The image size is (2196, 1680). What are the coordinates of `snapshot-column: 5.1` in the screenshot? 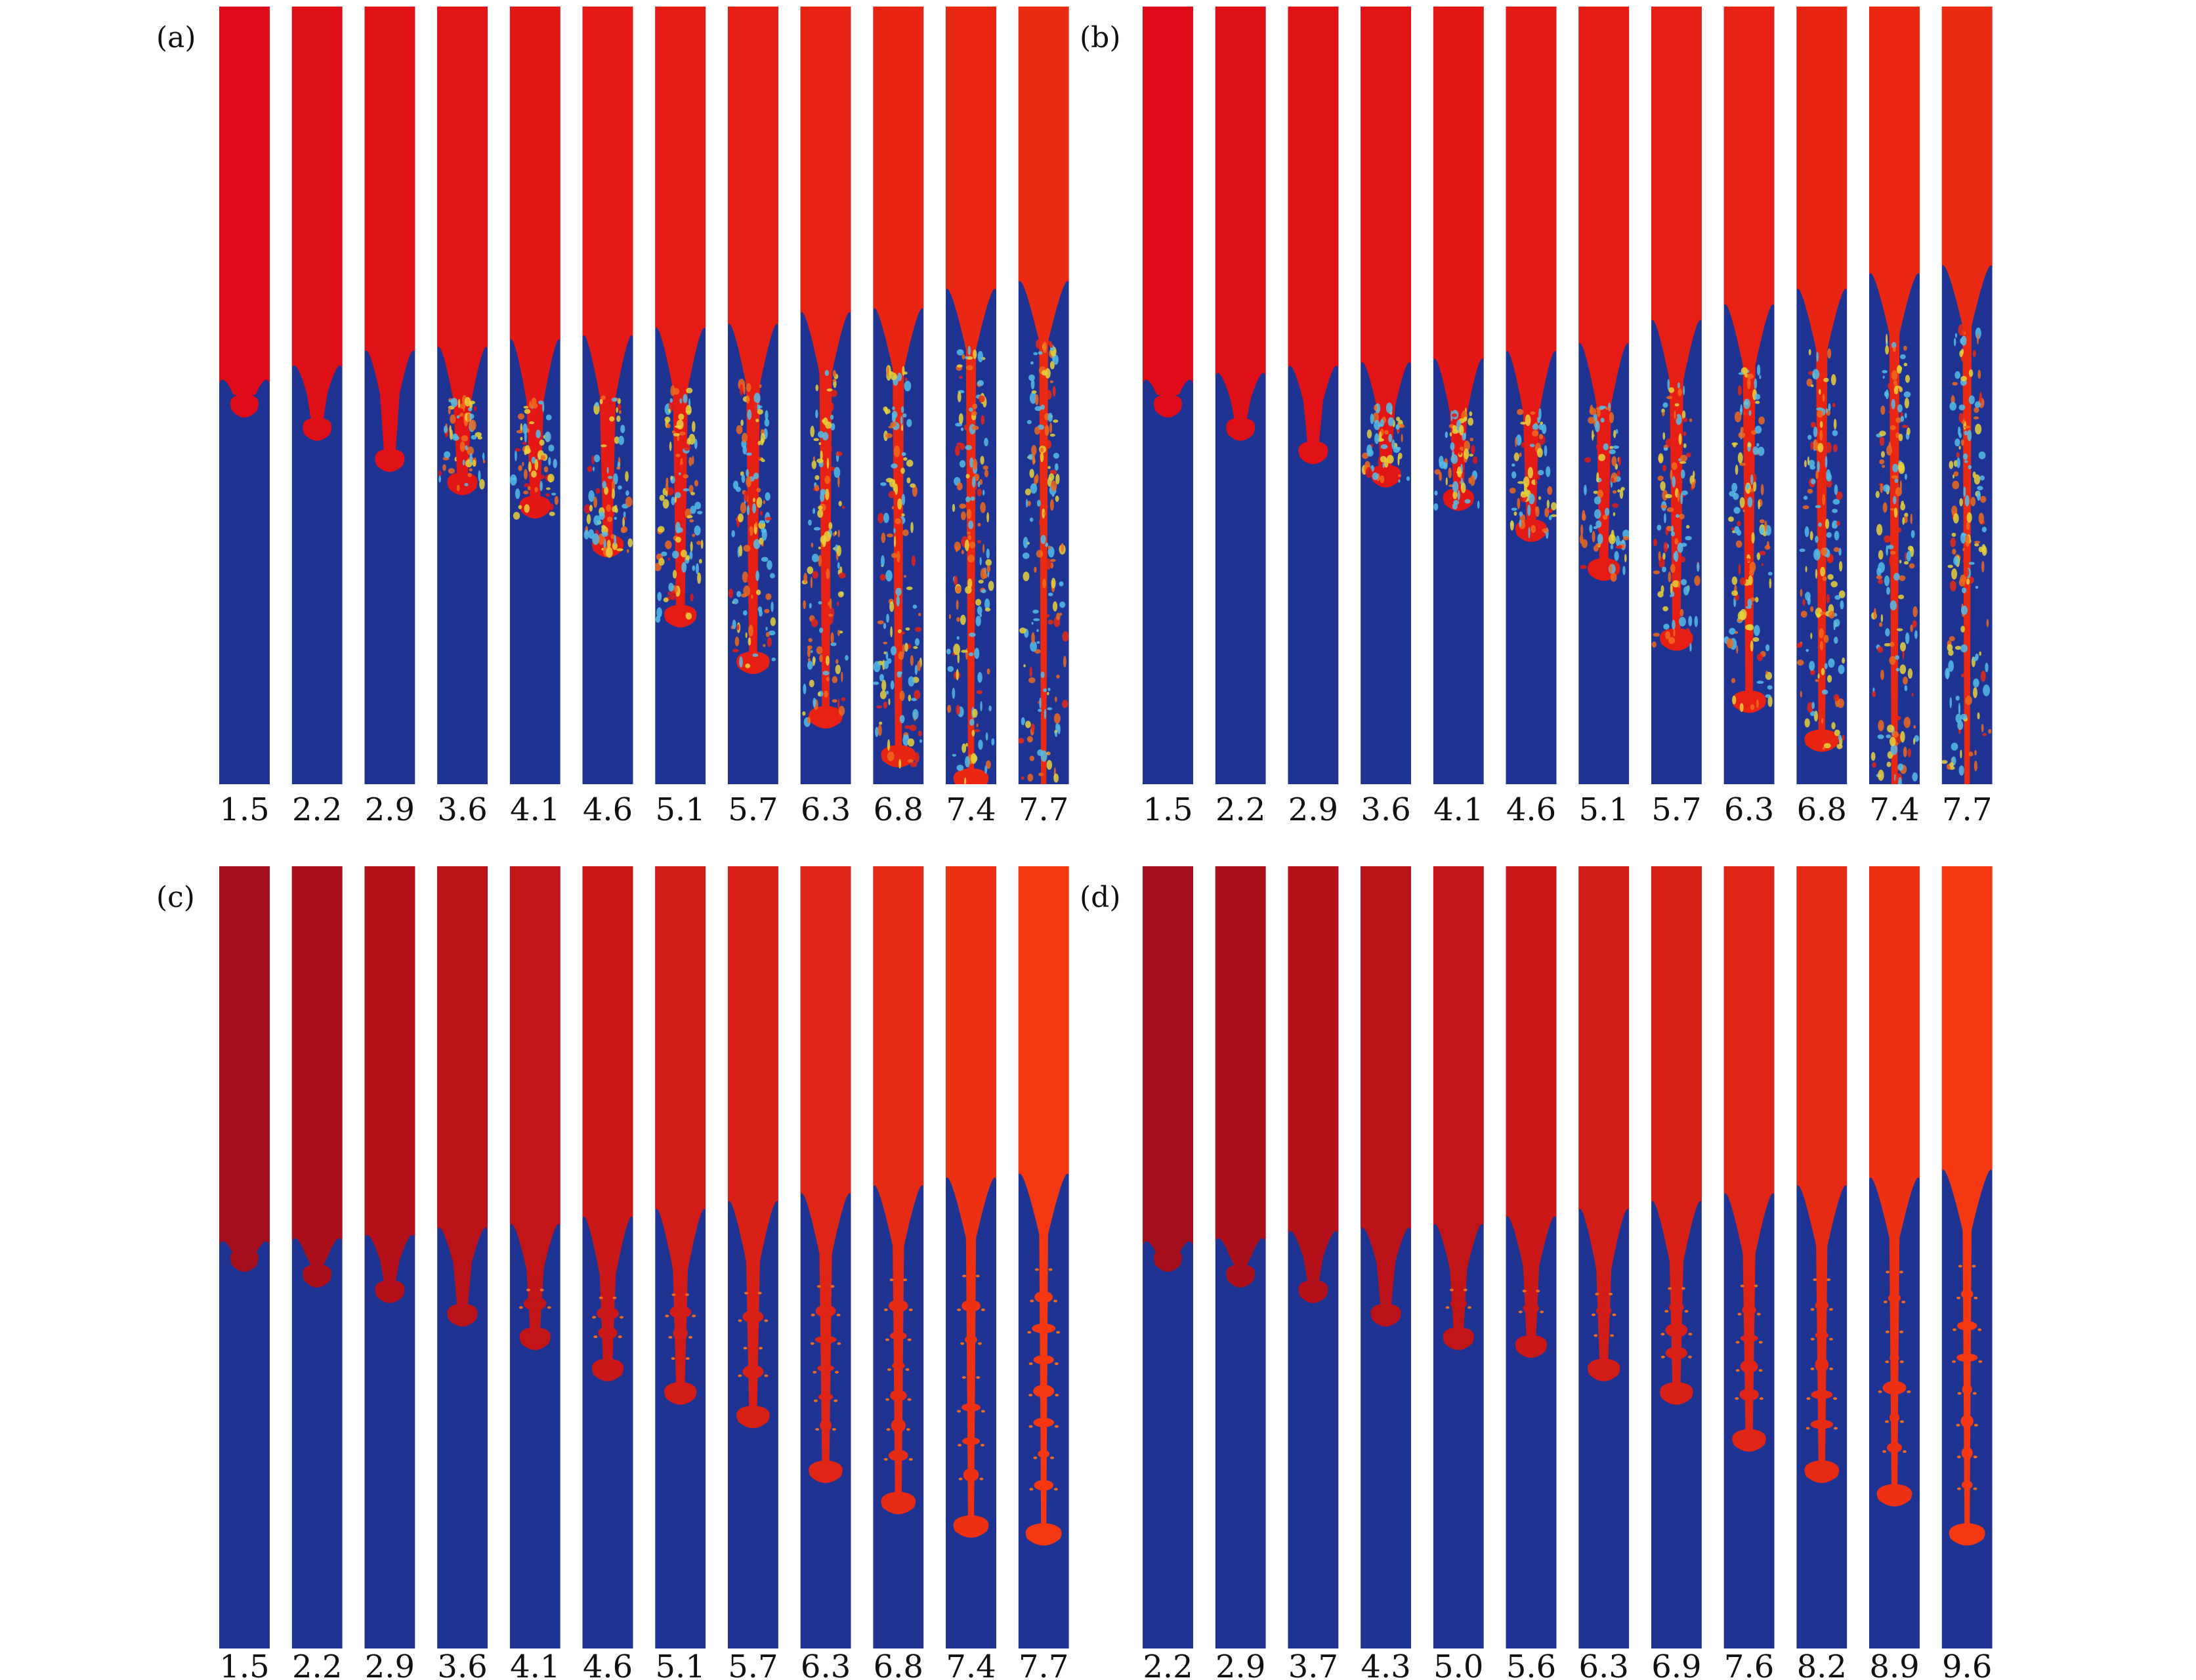 It's located at (680, 417).